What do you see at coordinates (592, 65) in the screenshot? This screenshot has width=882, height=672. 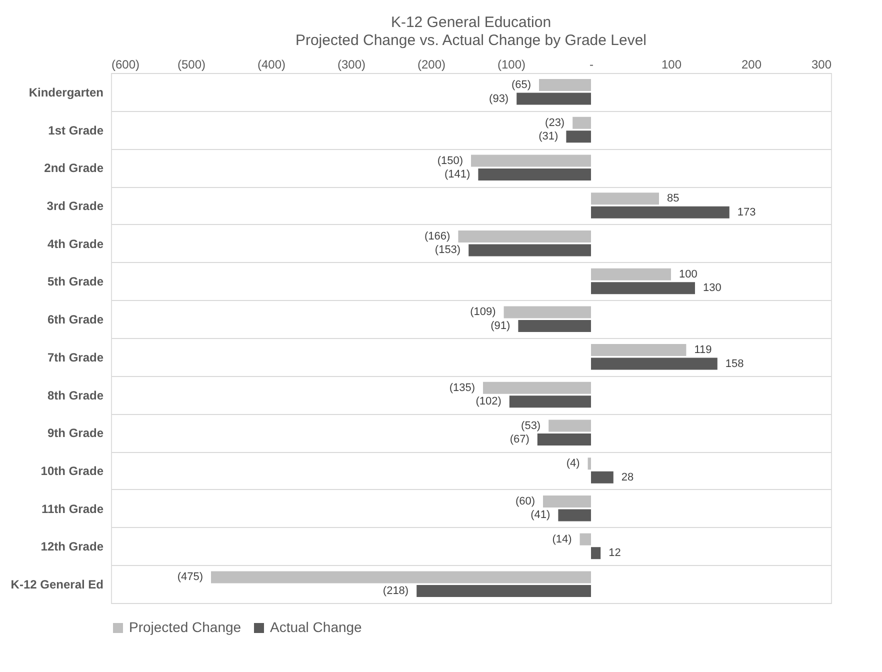 I see `x-tick-label: -` at bounding box center [592, 65].